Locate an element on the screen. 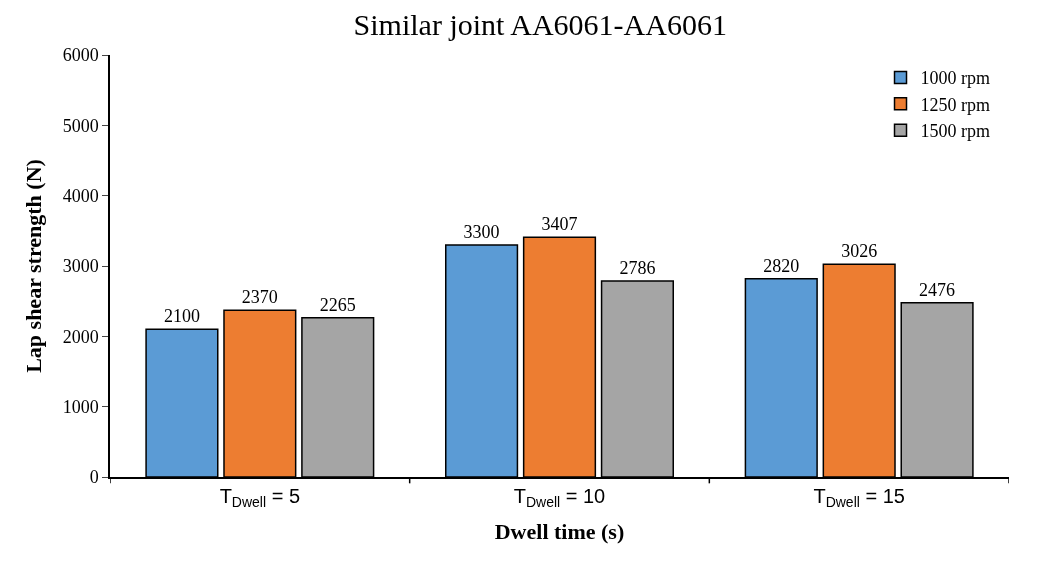 The height and width of the screenshot is (562, 1039). x-tick-label: T$_{Dwell}$ = 10 is located at coordinates (559, 497).